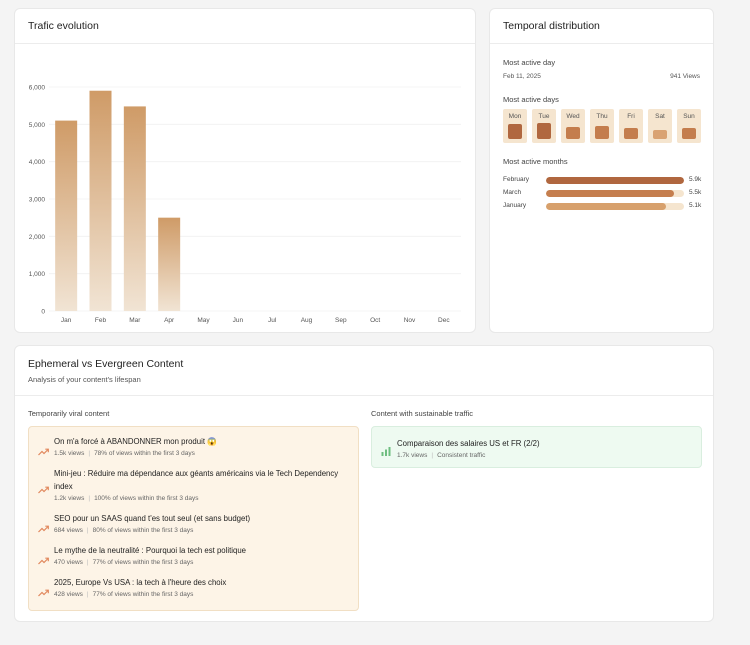 This screenshot has height=645, width=750. I want to click on temporal-title: Temporal distribution, so click(551, 26).